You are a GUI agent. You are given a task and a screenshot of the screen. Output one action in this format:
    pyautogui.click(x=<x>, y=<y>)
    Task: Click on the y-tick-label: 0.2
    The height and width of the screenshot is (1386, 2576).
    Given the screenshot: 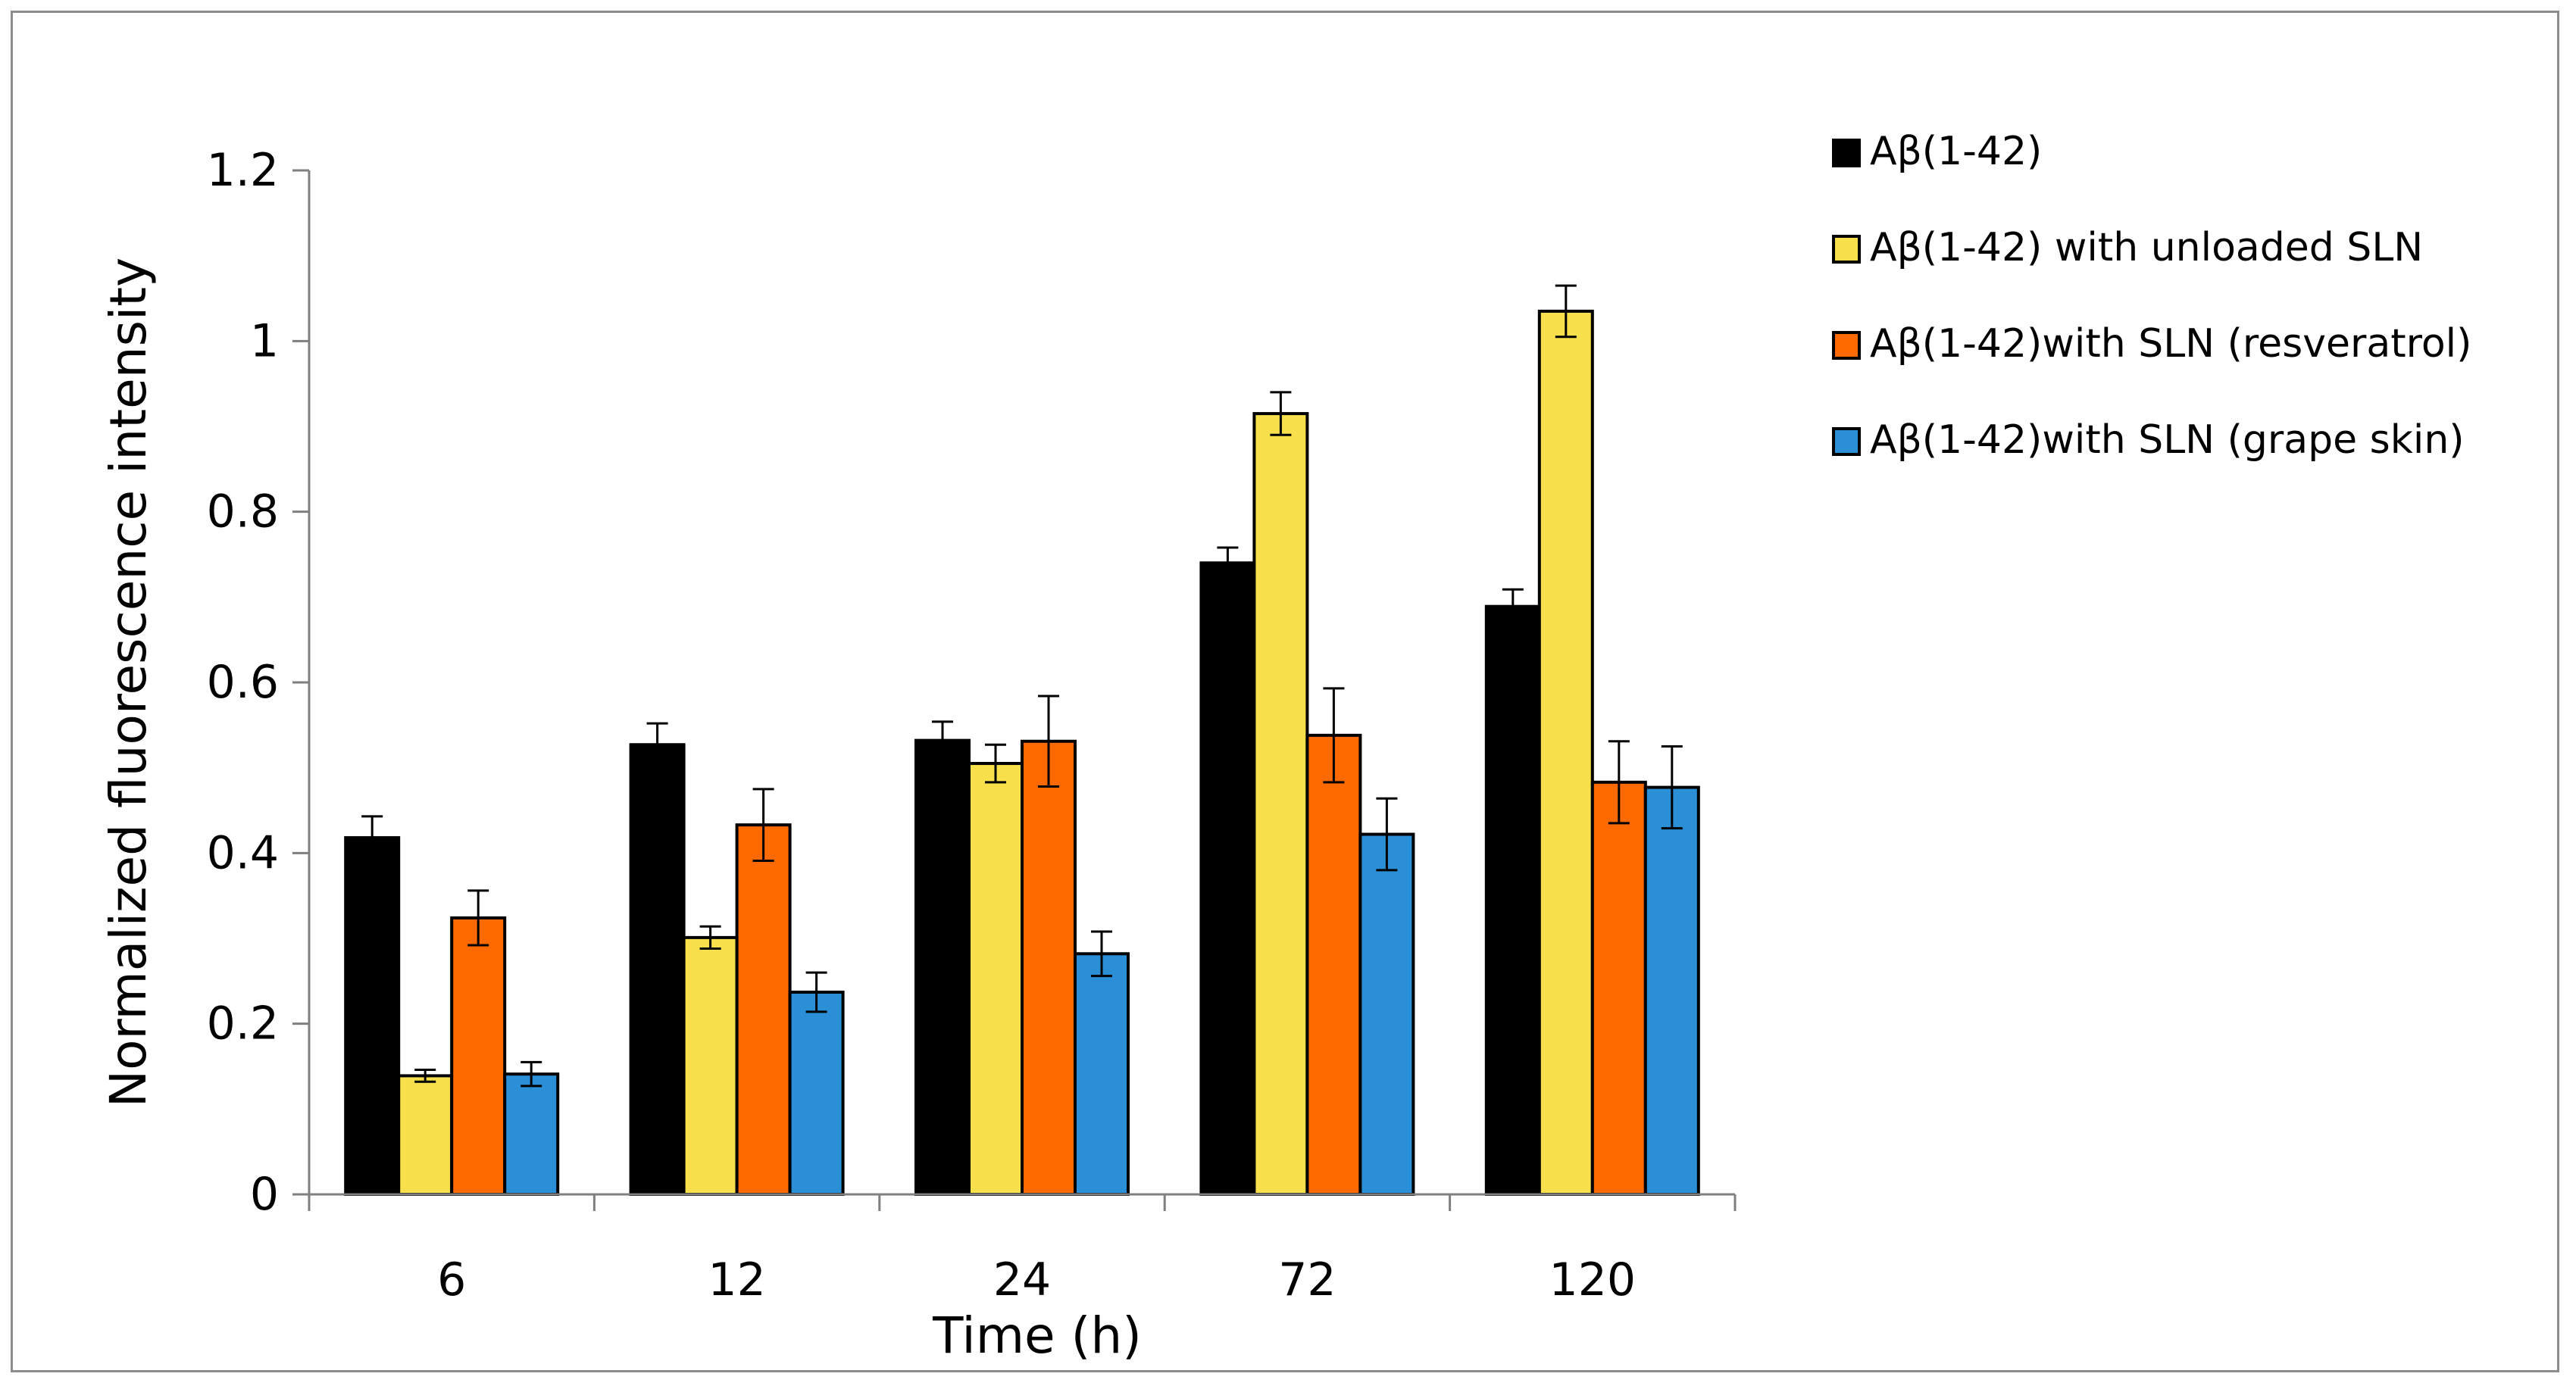 What is the action you would take?
    pyautogui.click(x=243, y=1024)
    